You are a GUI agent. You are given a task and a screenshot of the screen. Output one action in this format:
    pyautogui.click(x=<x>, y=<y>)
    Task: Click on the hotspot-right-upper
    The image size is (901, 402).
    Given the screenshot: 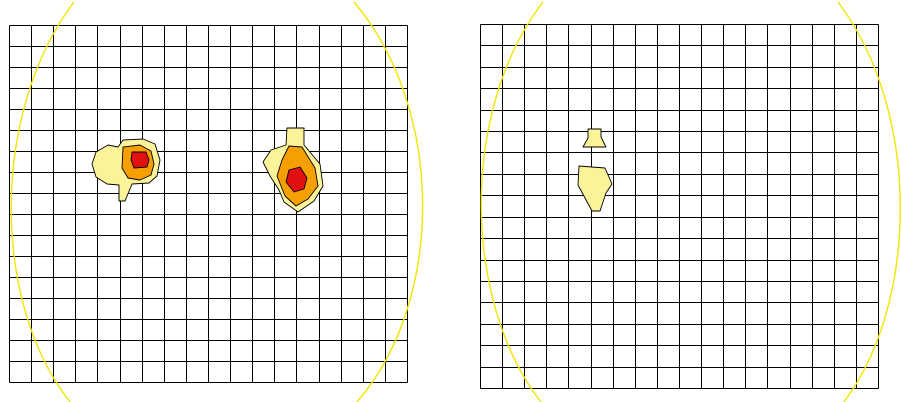 What is the action you would take?
    pyautogui.click(x=594, y=138)
    